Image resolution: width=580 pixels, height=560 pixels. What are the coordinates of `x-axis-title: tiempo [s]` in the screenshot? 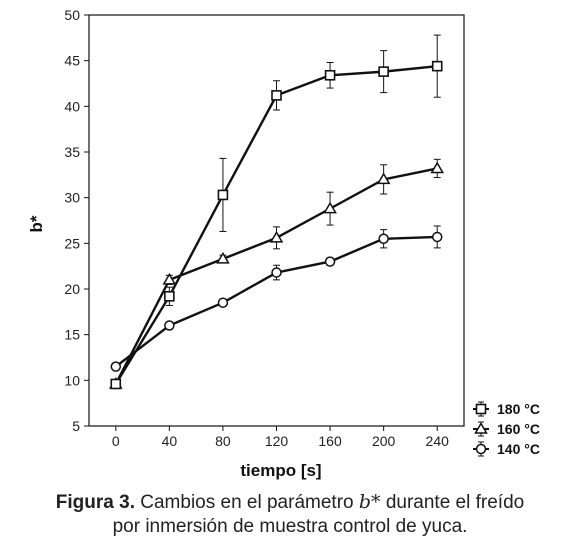 It's located at (280, 470).